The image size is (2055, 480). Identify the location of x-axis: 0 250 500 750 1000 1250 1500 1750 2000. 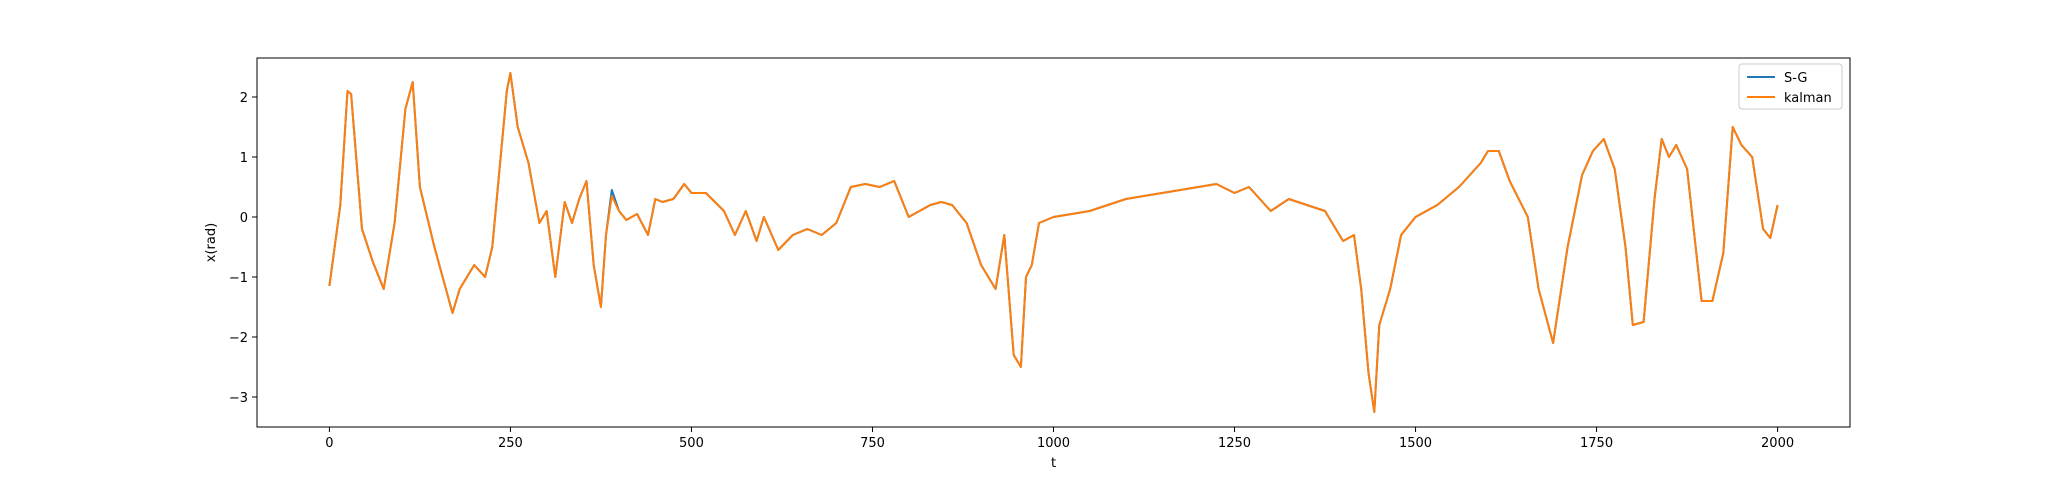
(1059, 439).